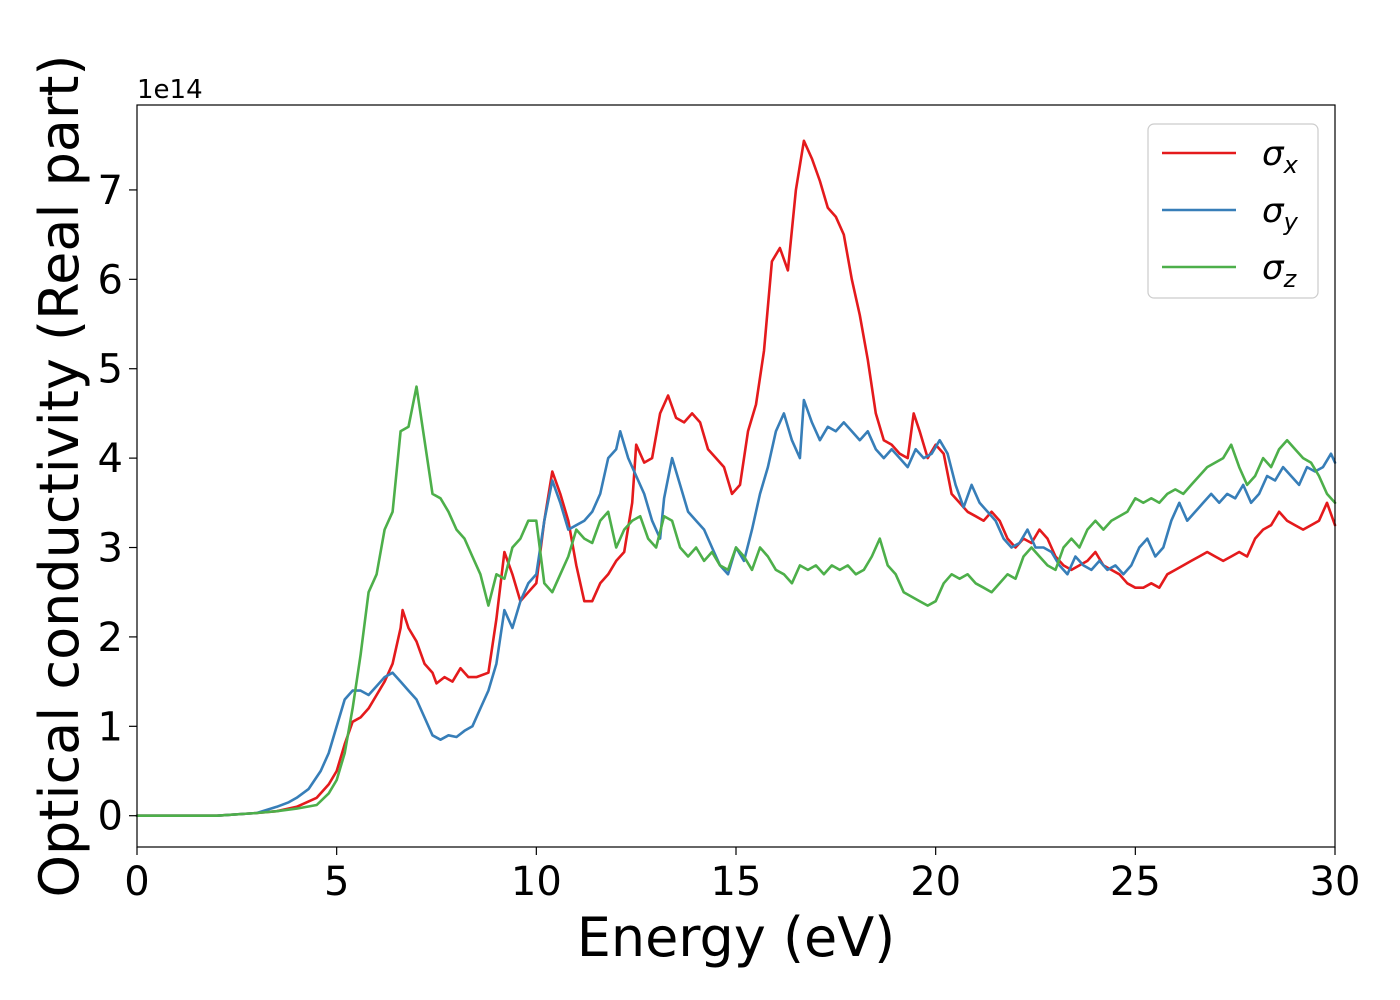 The image size is (1400, 1000). What do you see at coordinates (136, 882) in the screenshot?
I see `x-tick-label: 0` at bounding box center [136, 882].